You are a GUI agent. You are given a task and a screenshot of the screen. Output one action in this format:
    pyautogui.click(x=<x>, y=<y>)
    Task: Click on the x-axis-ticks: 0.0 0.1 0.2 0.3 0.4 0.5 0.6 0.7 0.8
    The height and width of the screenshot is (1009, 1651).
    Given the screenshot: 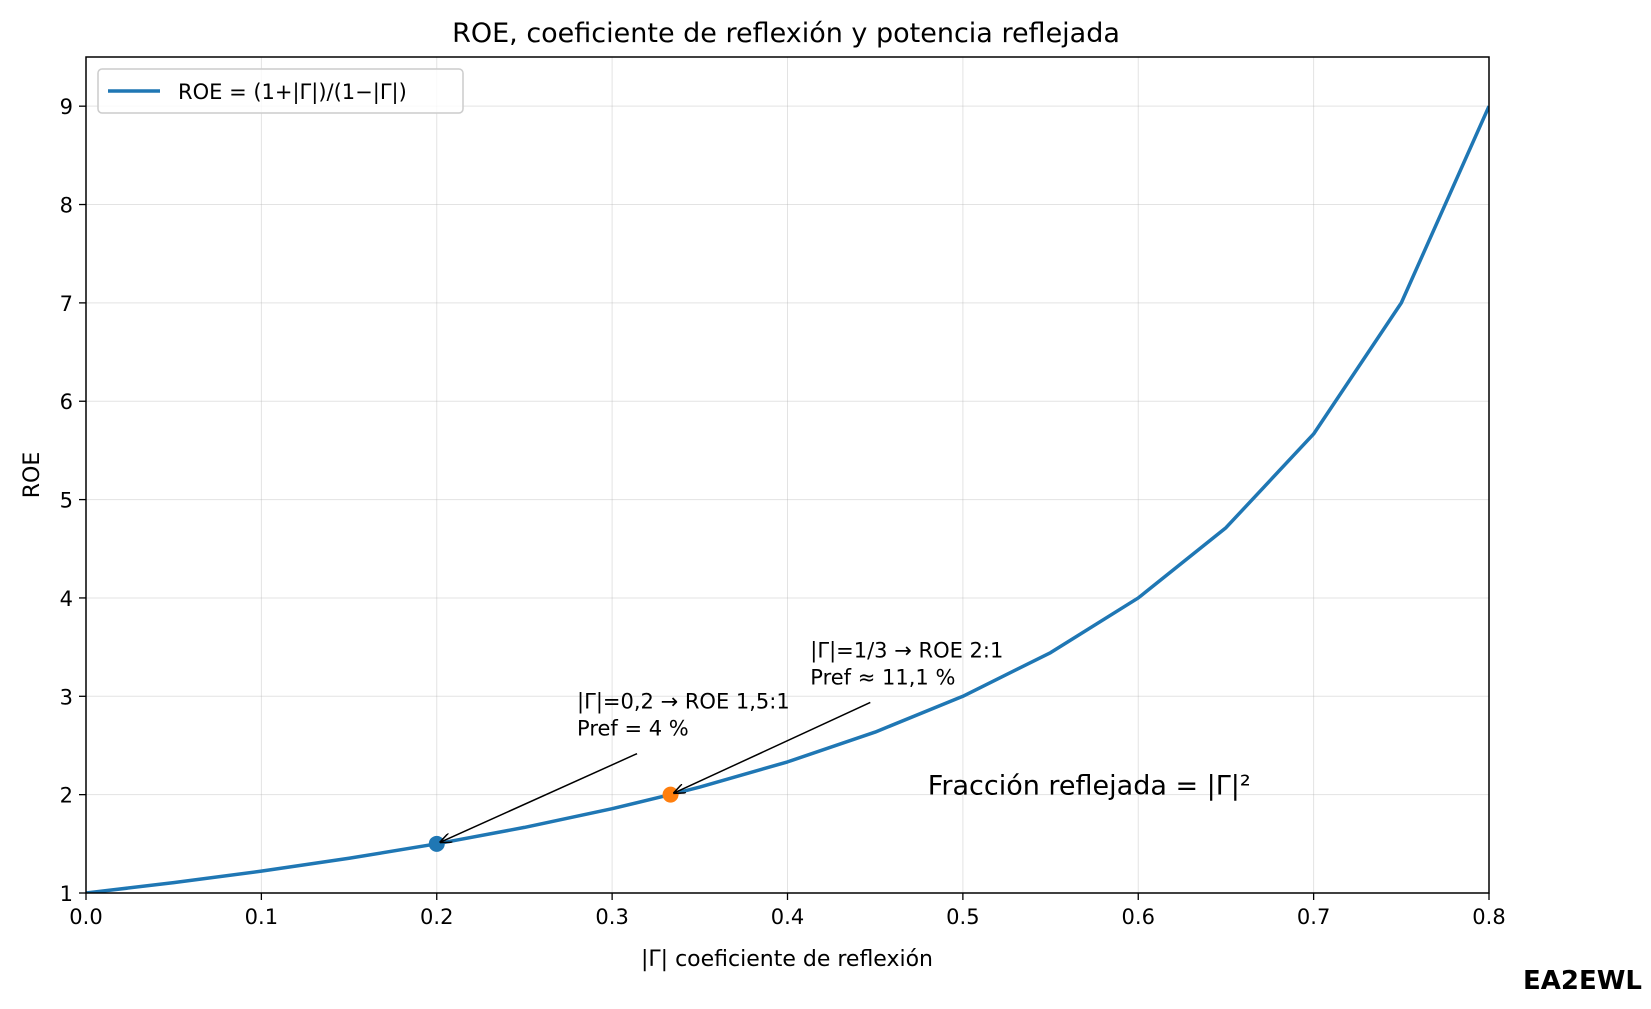 What is the action you would take?
    pyautogui.click(x=787, y=911)
    